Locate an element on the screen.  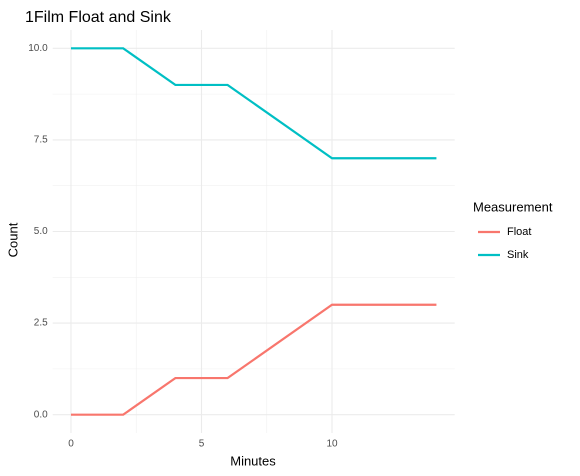
y-tick-label: 10.0 is located at coordinates (38, 48).